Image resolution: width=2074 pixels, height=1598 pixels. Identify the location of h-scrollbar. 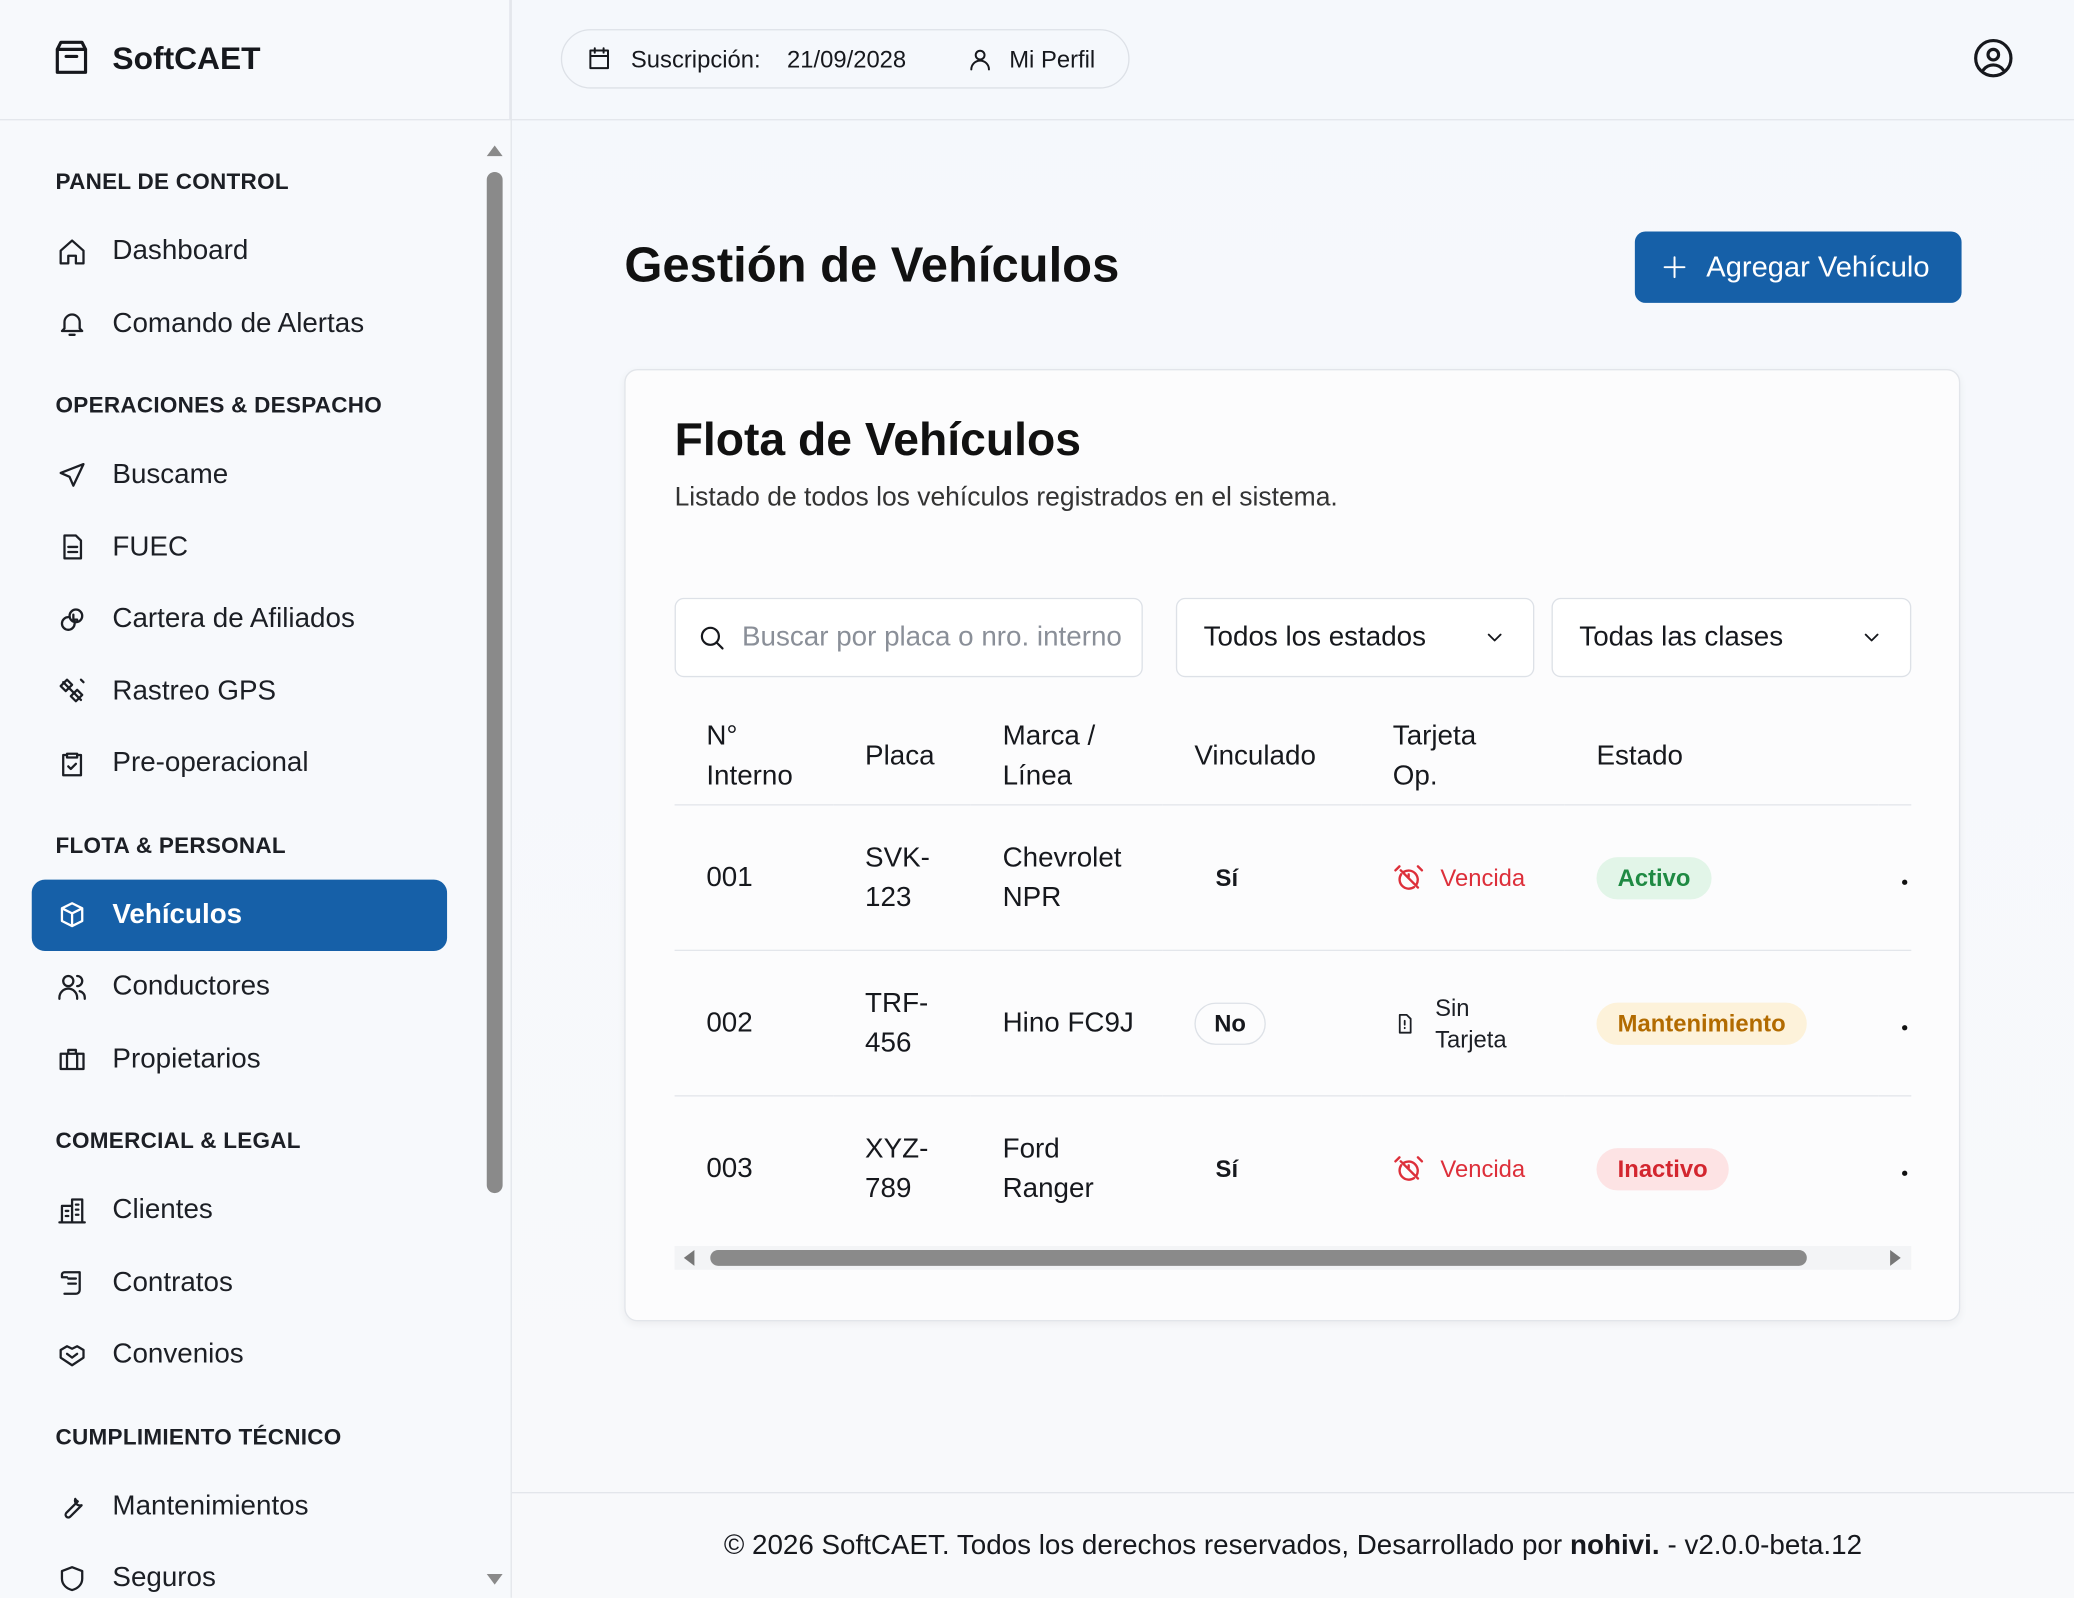
(1293, 1257).